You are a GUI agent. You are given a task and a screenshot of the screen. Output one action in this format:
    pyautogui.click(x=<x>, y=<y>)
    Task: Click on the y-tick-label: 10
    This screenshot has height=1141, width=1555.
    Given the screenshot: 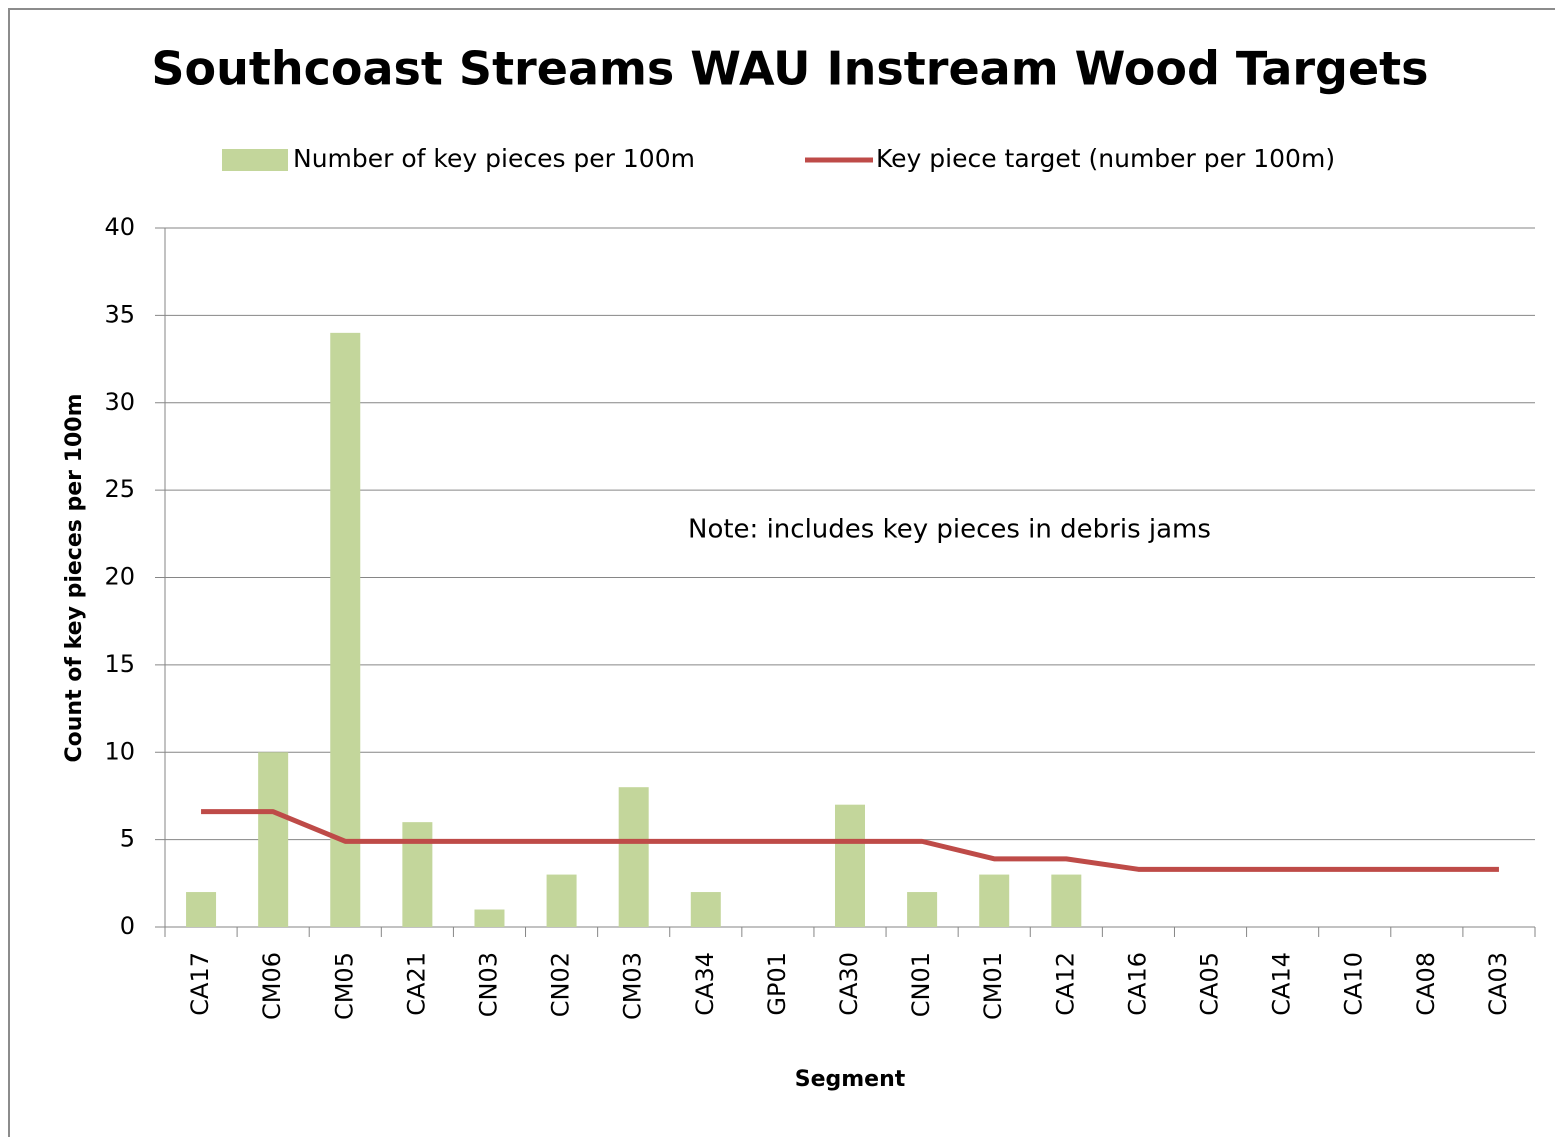 What is the action you would take?
    pyautogui.click(x=119, y=751)
    